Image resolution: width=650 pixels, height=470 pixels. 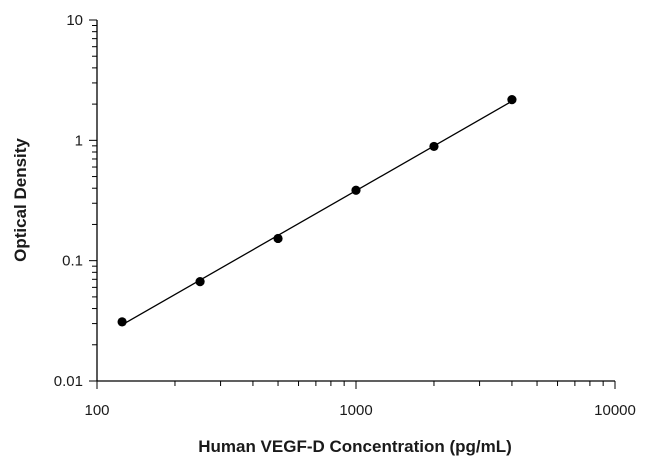 What do you see at coordinates (93, 200) in the screenshot?
I see `y-axis-ticks` at bounding box center [93, 200].